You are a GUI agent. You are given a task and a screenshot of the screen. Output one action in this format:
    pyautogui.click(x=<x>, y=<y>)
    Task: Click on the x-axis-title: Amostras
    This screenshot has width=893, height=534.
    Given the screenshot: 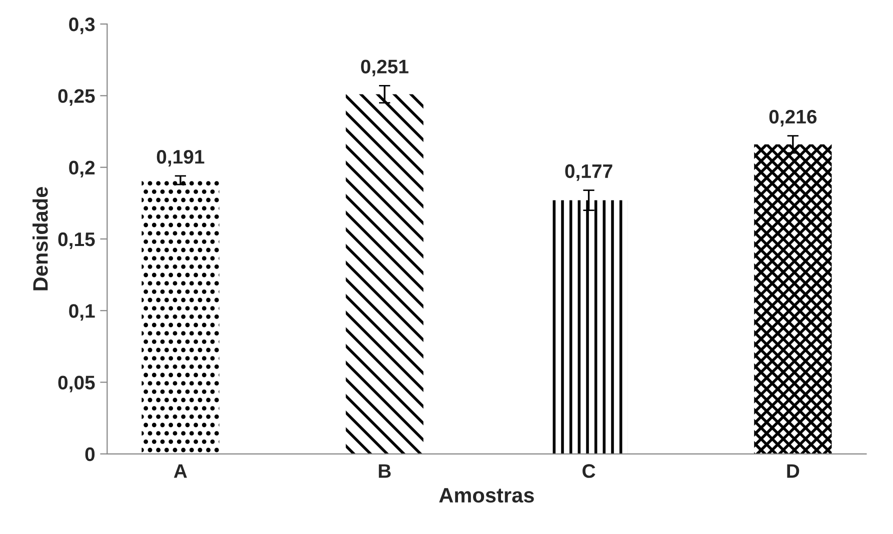 What is the action you would take?
    pyautogui.click(x=486, y=495)
    